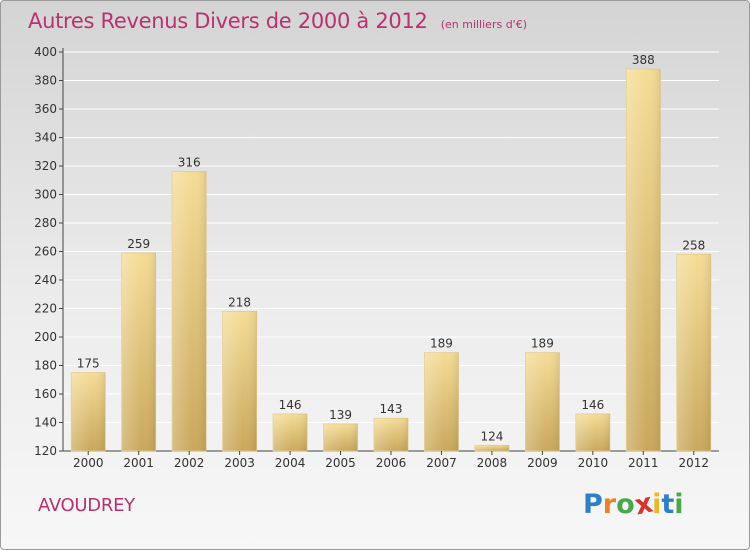  I want to click on proxiti-logo: Proxiti, so click(633, 505).